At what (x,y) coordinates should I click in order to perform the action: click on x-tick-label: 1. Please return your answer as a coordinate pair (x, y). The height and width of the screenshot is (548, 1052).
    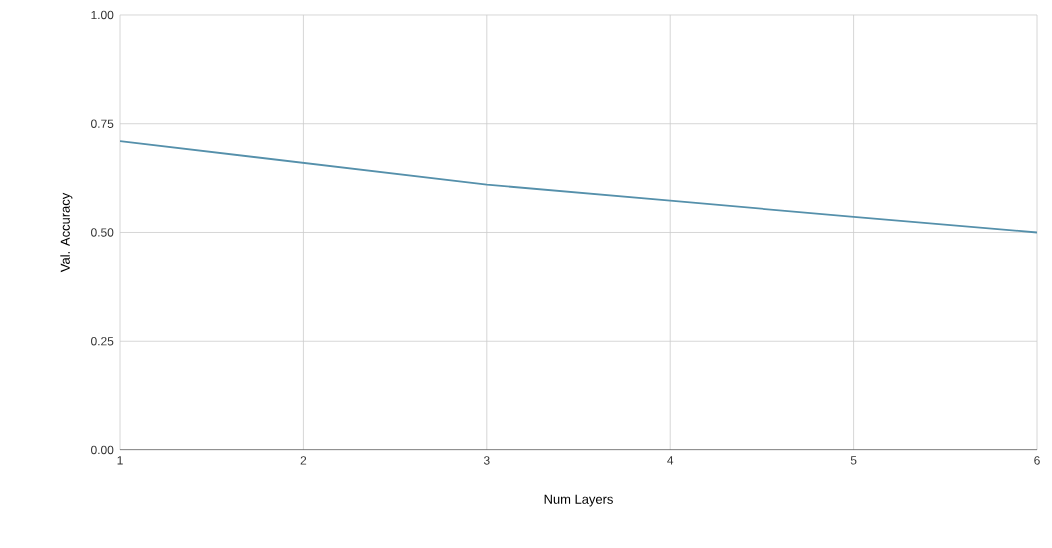
    Looking at the image, I should click on (120, 460).